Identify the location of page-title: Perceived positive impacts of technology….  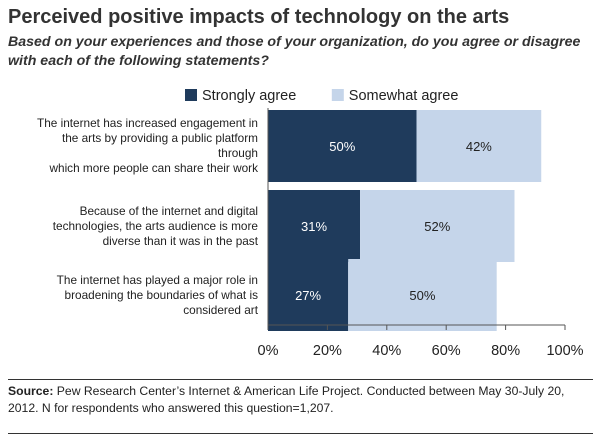
(259, 17).